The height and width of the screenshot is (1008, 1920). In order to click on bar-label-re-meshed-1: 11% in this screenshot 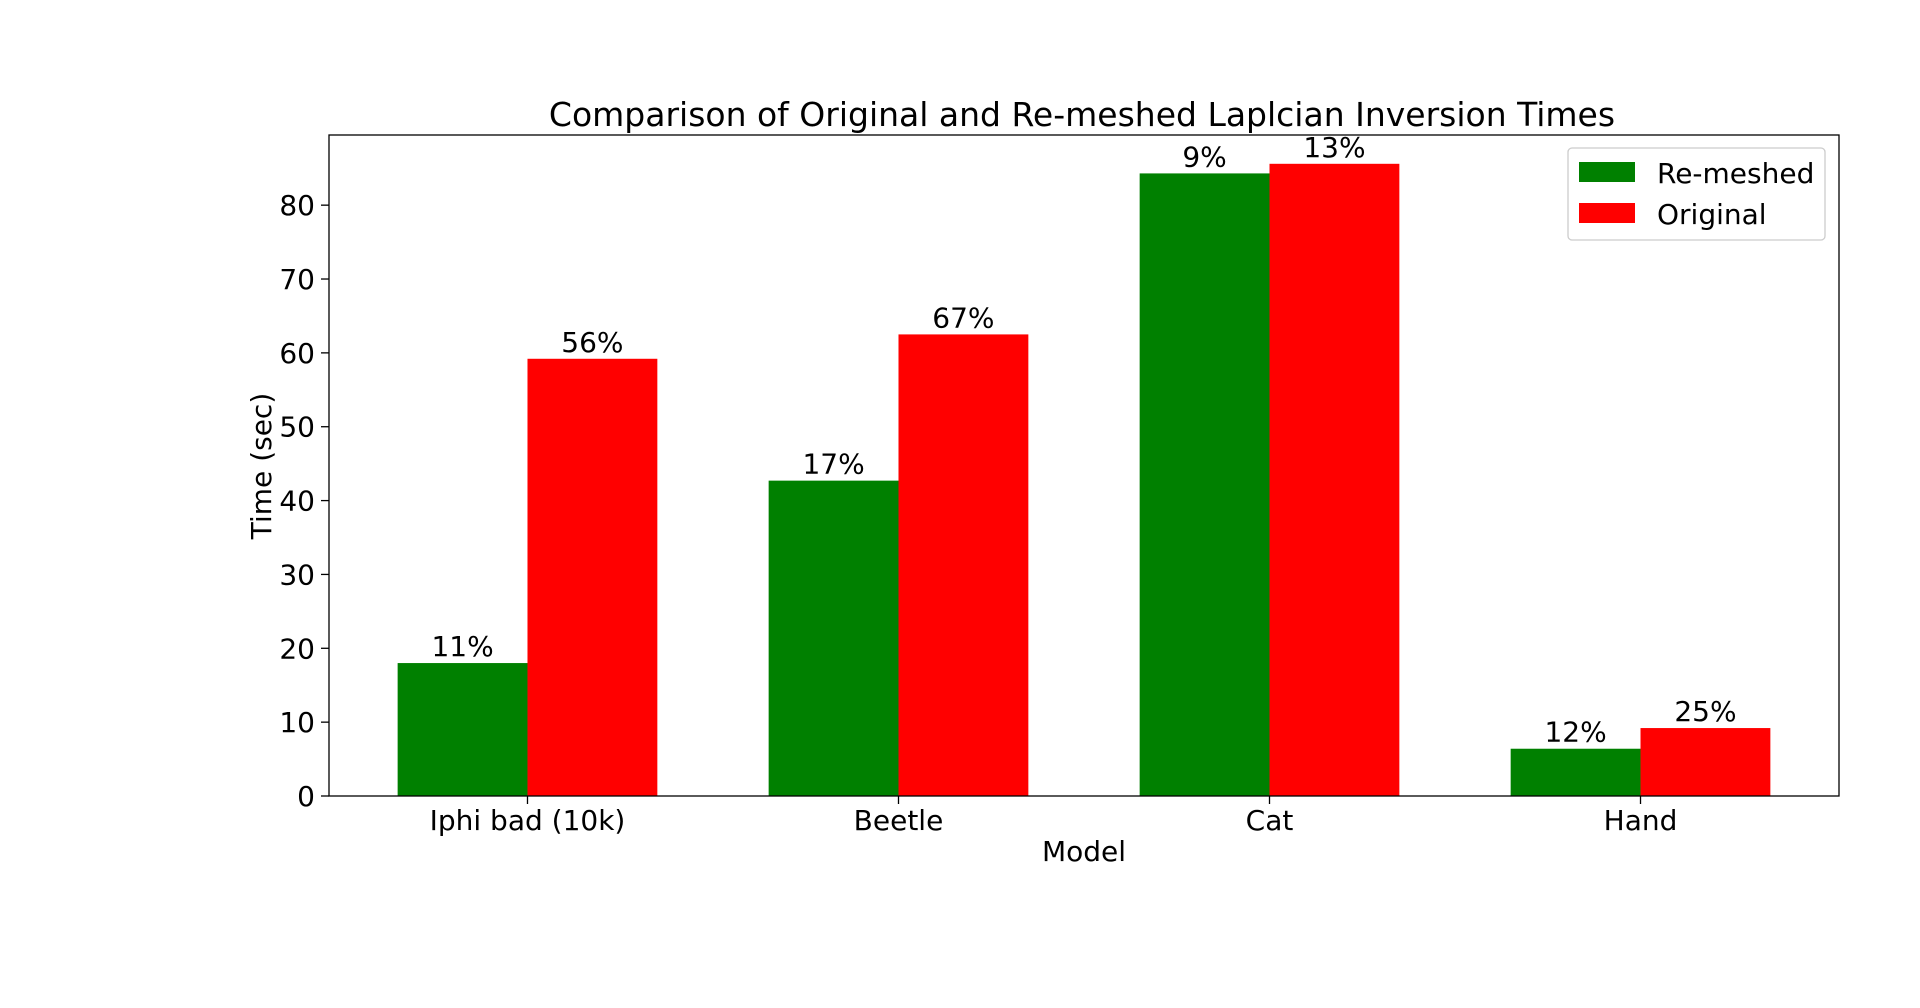, I will do `click(462, 646)`.